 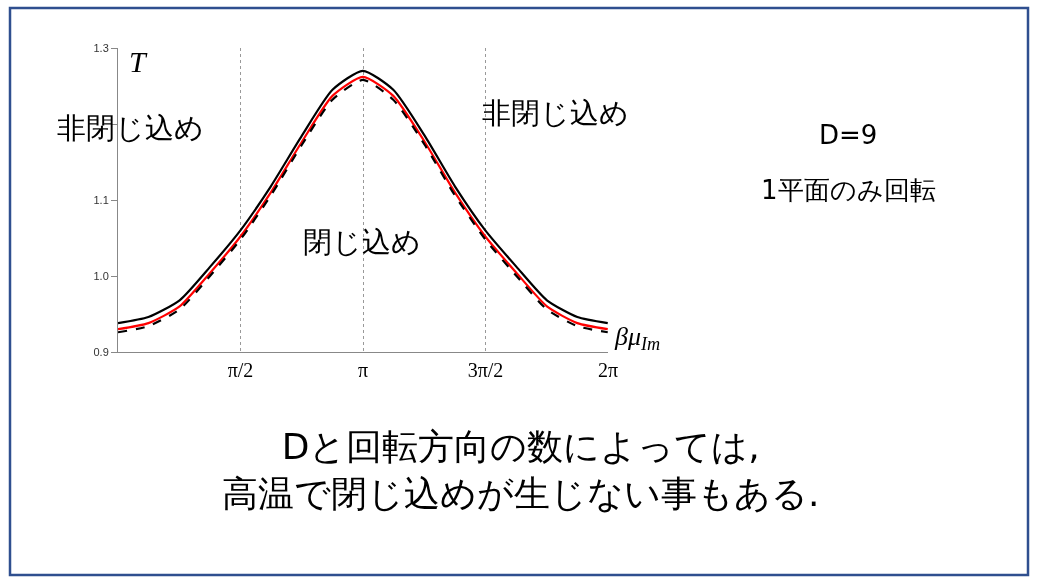 What do you see at coordinates (101, 199) in the screenshot?
I see `y-tick-label: 1.1` at bounding box center [101, 199].